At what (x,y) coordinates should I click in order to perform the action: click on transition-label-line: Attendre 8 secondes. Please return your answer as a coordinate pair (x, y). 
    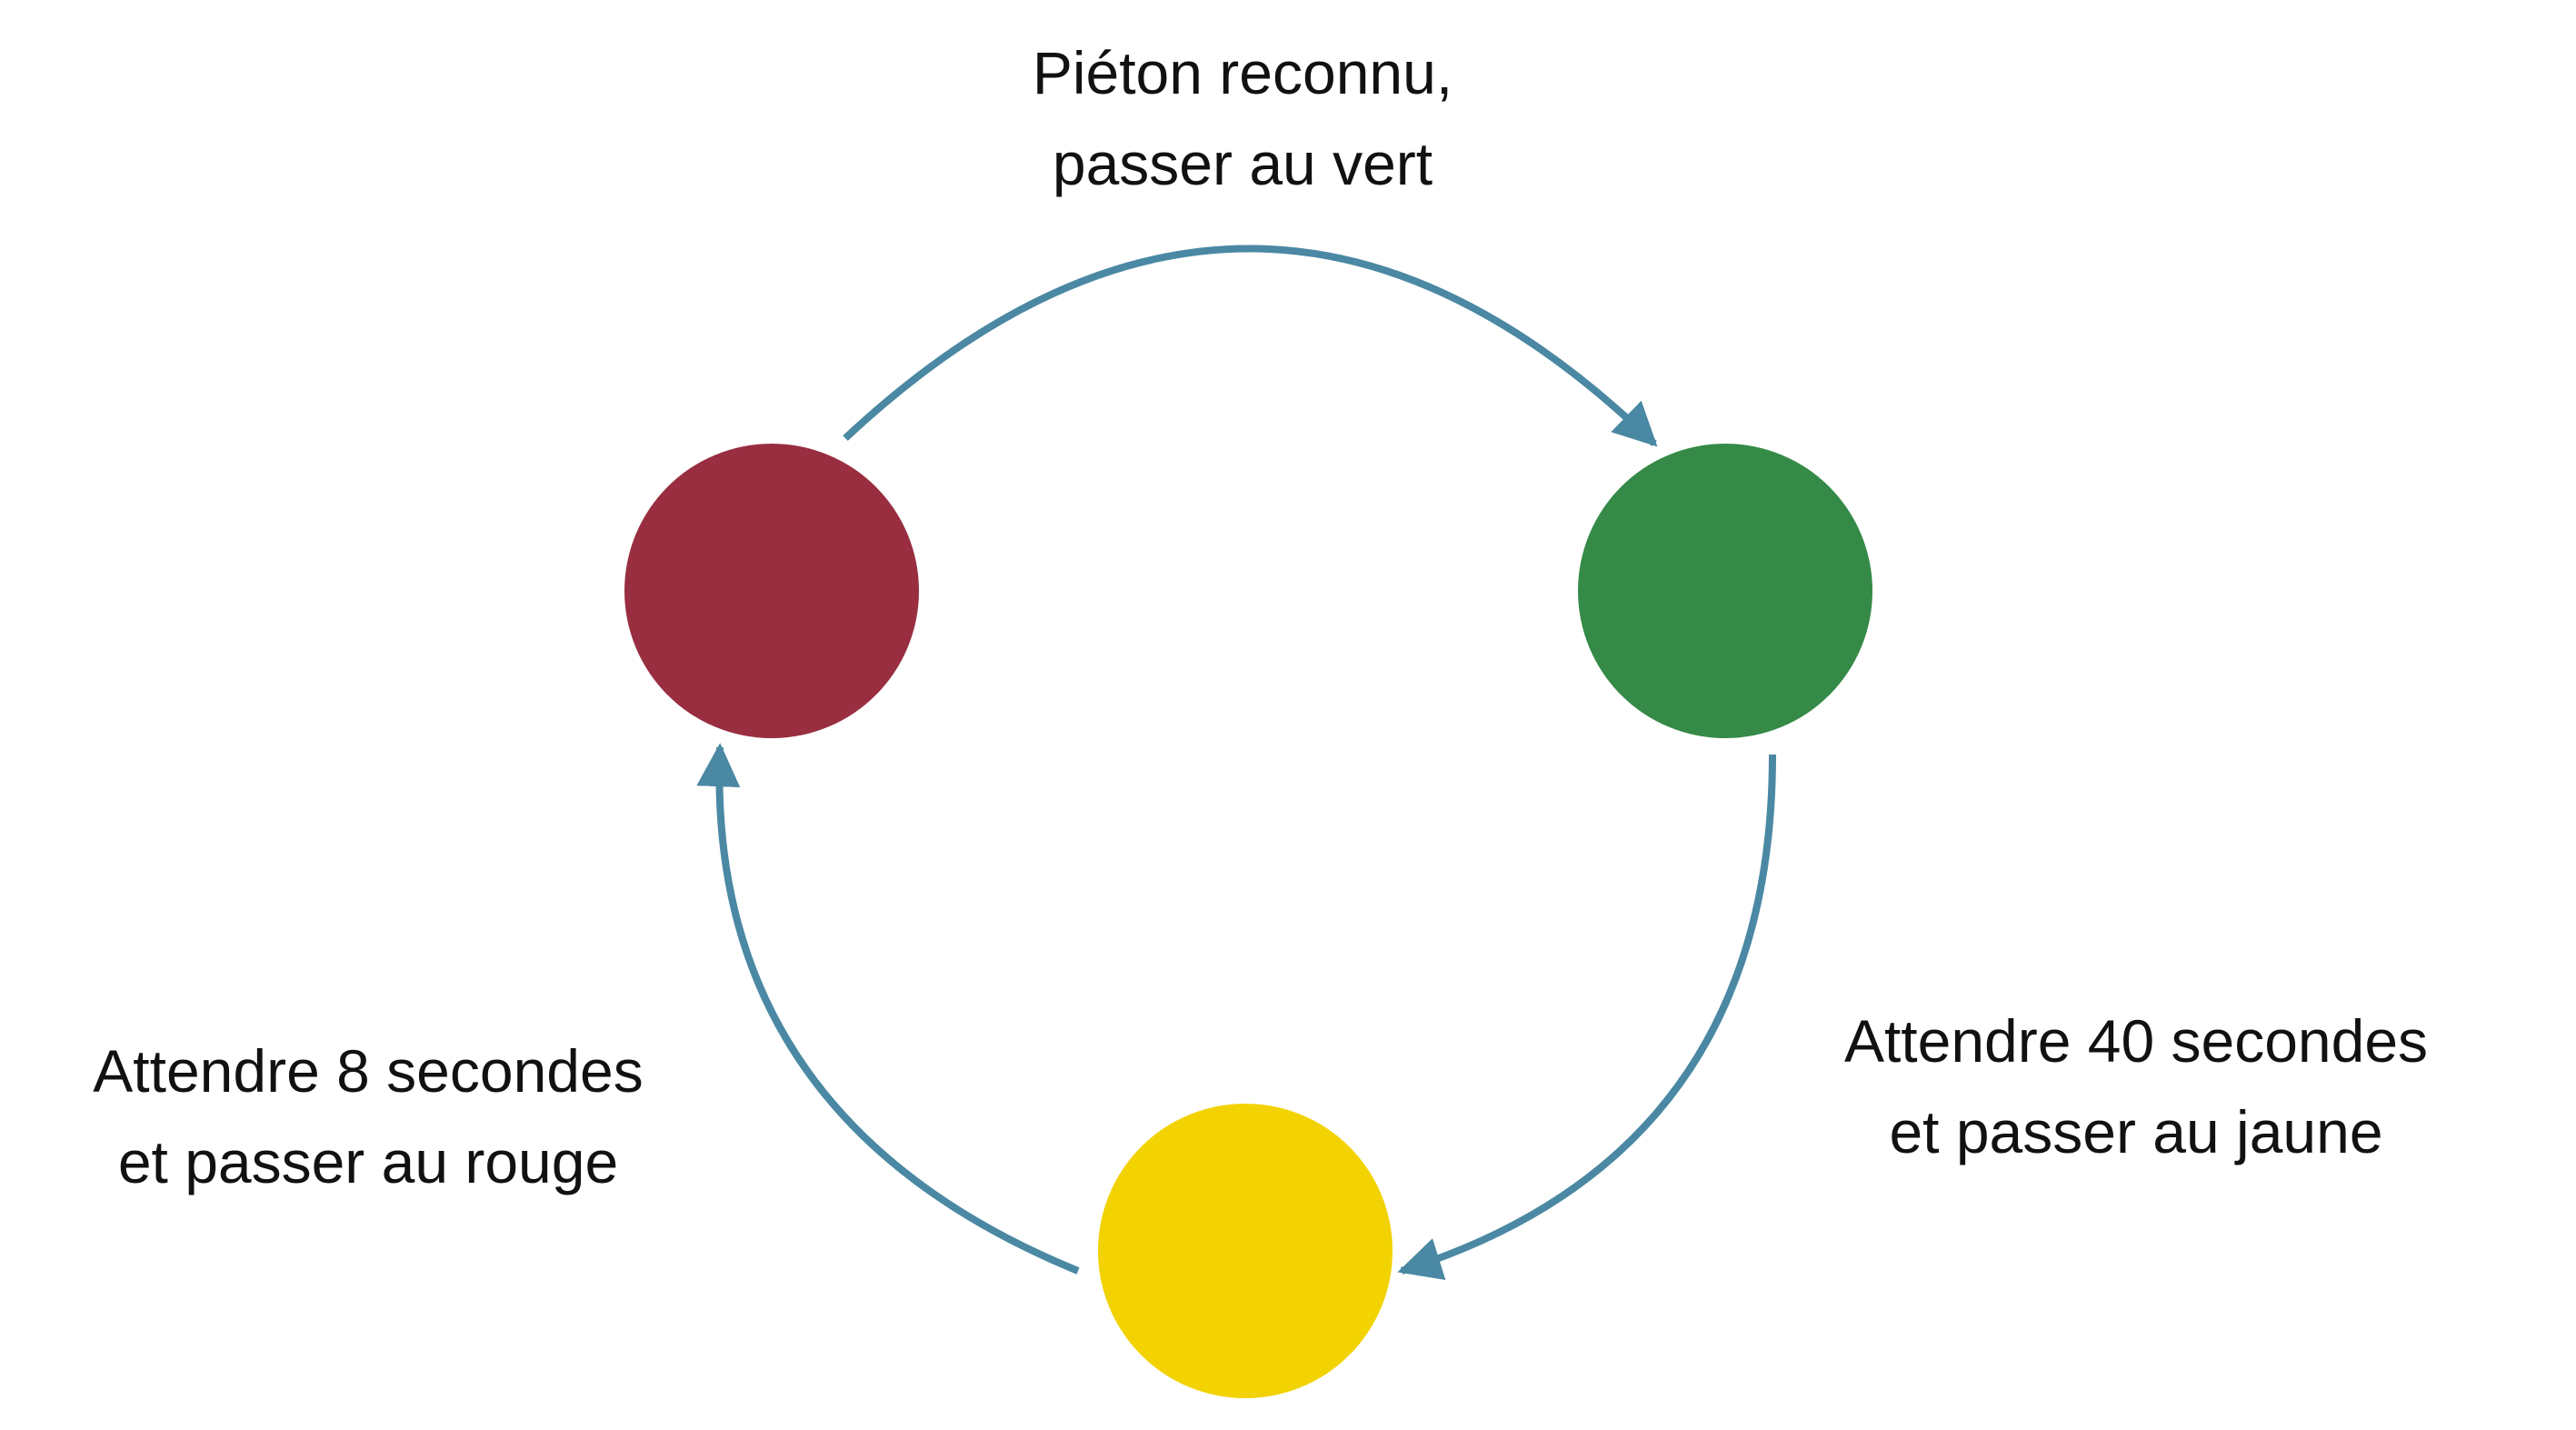
    Looking at the image, I should click on (368, 1071).